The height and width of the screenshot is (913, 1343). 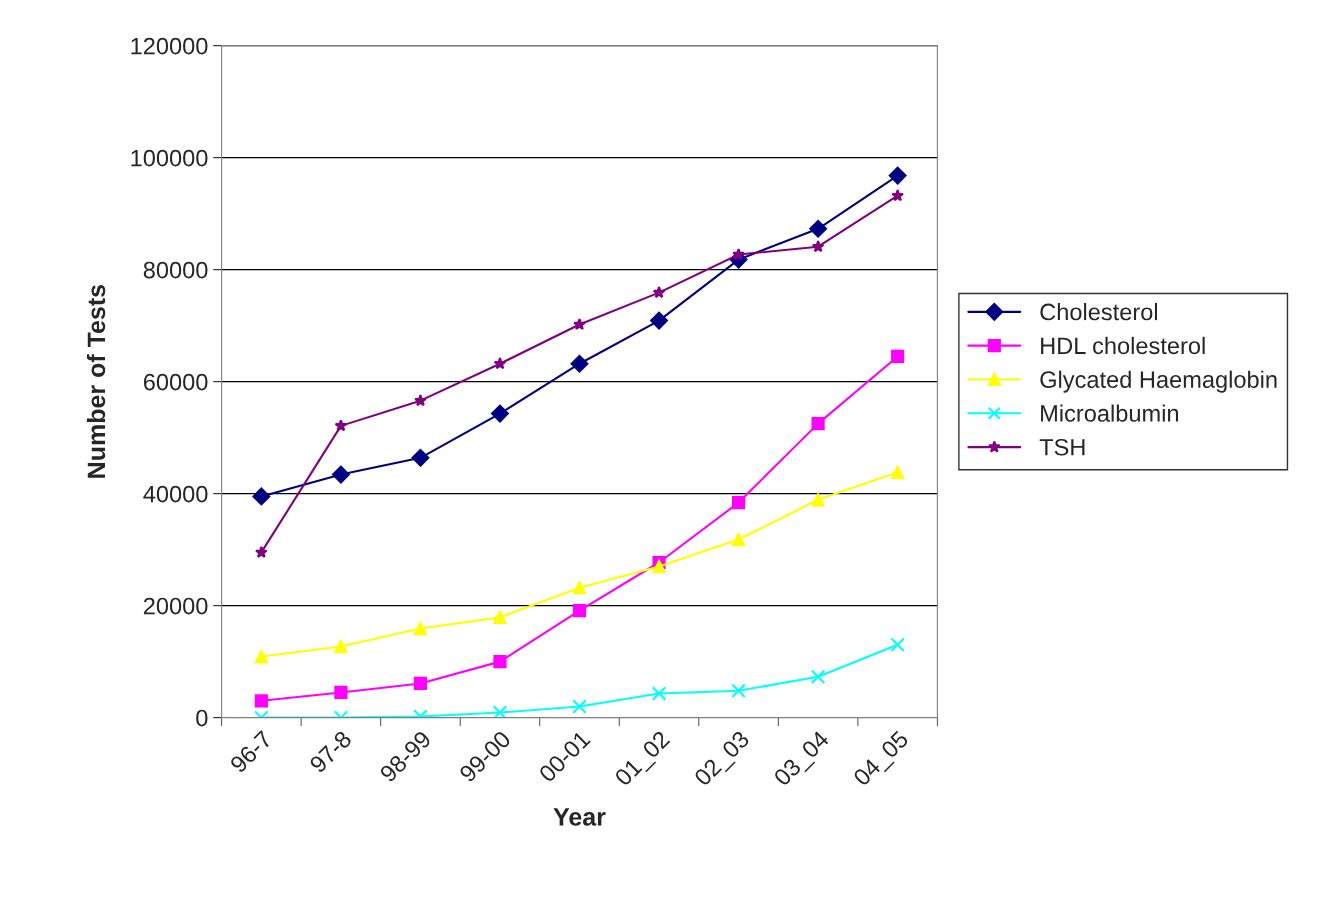 What do you see at coordinates (1123, 345) in the screenshot?
I see `legend-label: HDL cholesterol` at bounding box center [1123, 345].